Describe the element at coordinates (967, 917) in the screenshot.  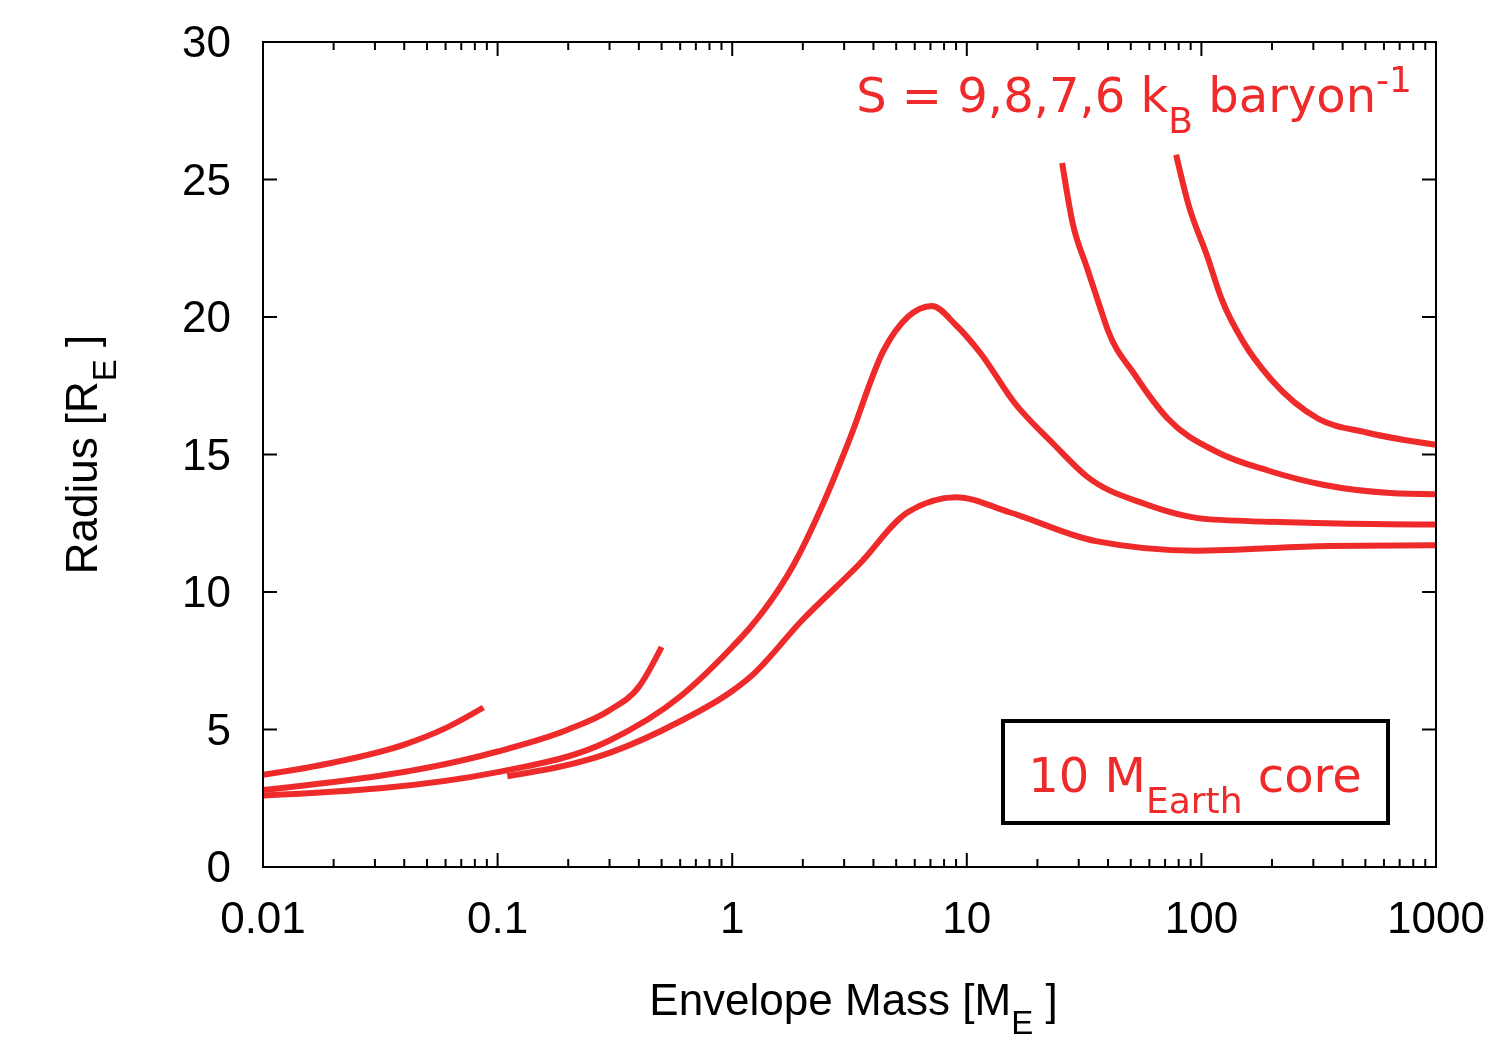
I see `x-tick-label: 10` at that location.